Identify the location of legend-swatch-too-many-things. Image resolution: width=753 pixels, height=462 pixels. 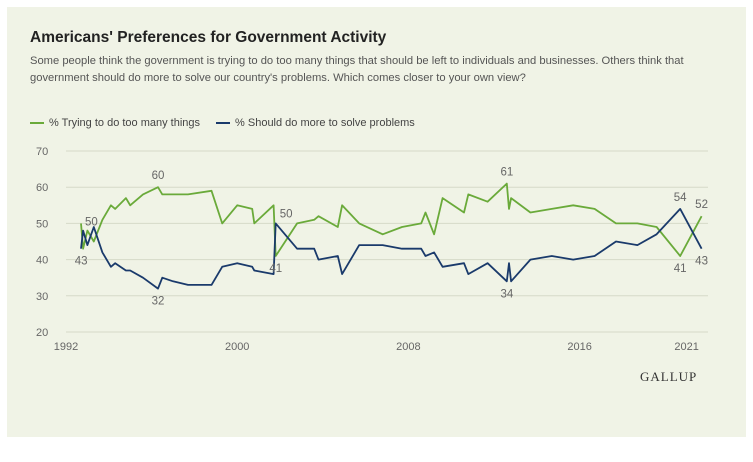
(37, 123).